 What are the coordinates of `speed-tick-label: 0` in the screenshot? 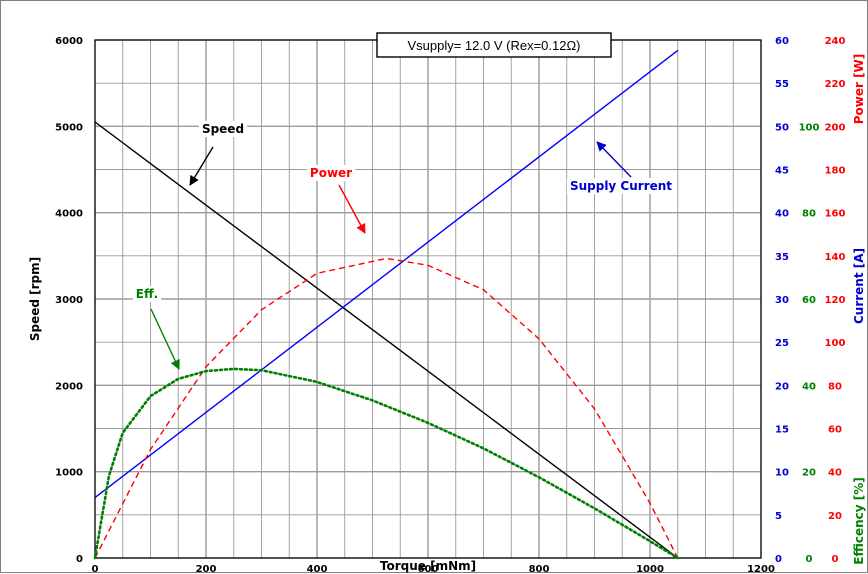 It's located at (79, 559).